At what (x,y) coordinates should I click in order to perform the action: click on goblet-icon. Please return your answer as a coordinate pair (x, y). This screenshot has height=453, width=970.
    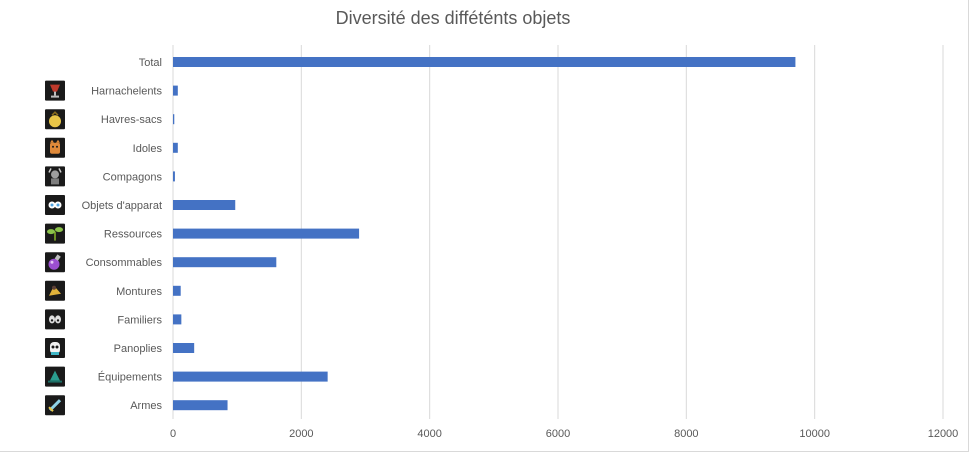
    Looking at the image, I should click on (55, 90).